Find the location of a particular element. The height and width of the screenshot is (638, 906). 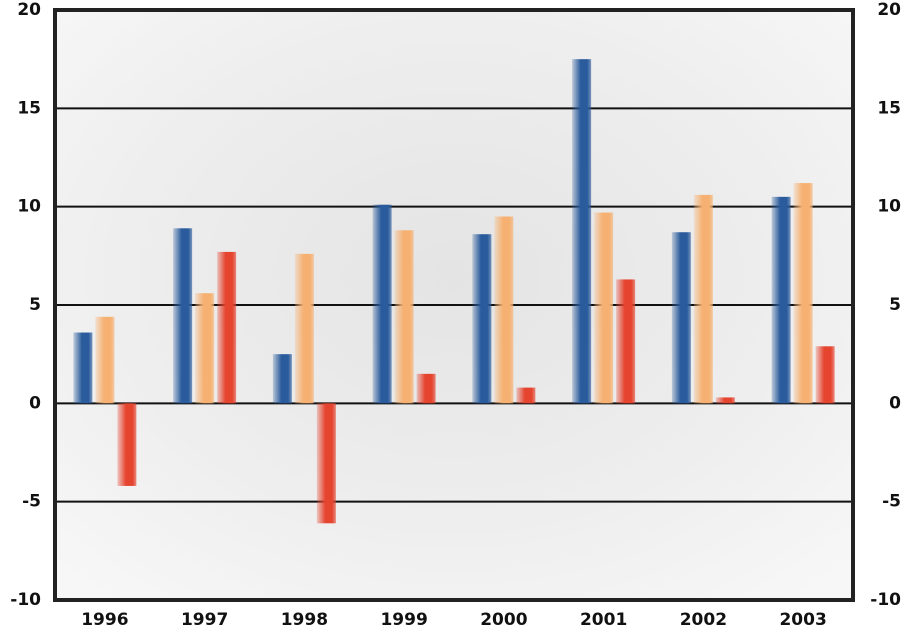

x-tick-label: 1997 is located at coordinates (204, 620).